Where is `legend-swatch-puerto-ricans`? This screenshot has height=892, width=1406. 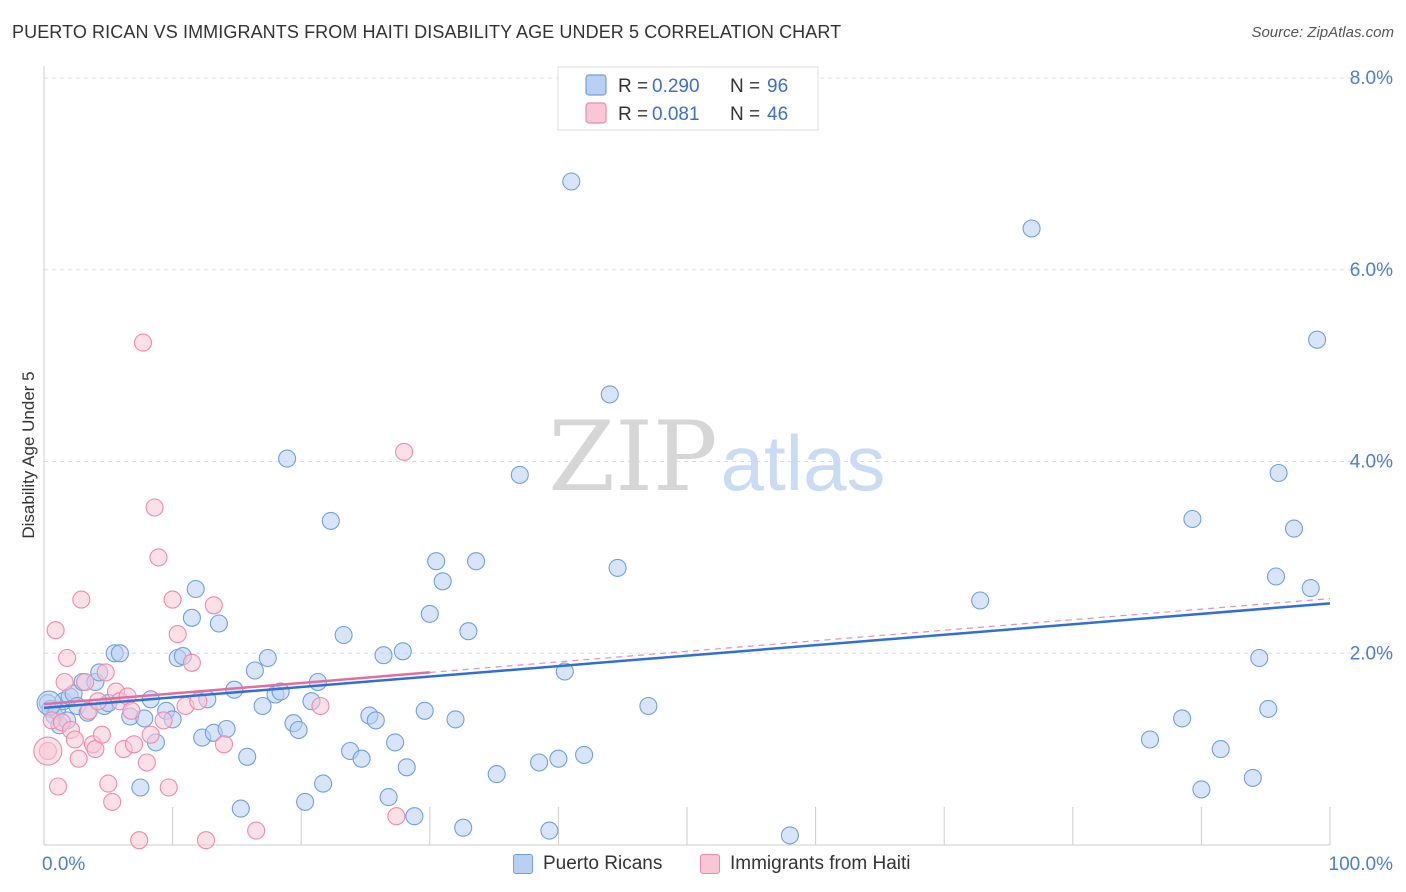 legend-swatch-puerto-ricans is located at coordinates (523, 864).